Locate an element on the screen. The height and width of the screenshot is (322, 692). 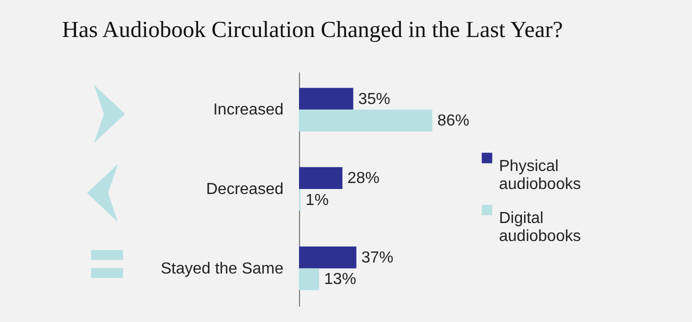
data-label: 1% is located at coordinates (317, 200).